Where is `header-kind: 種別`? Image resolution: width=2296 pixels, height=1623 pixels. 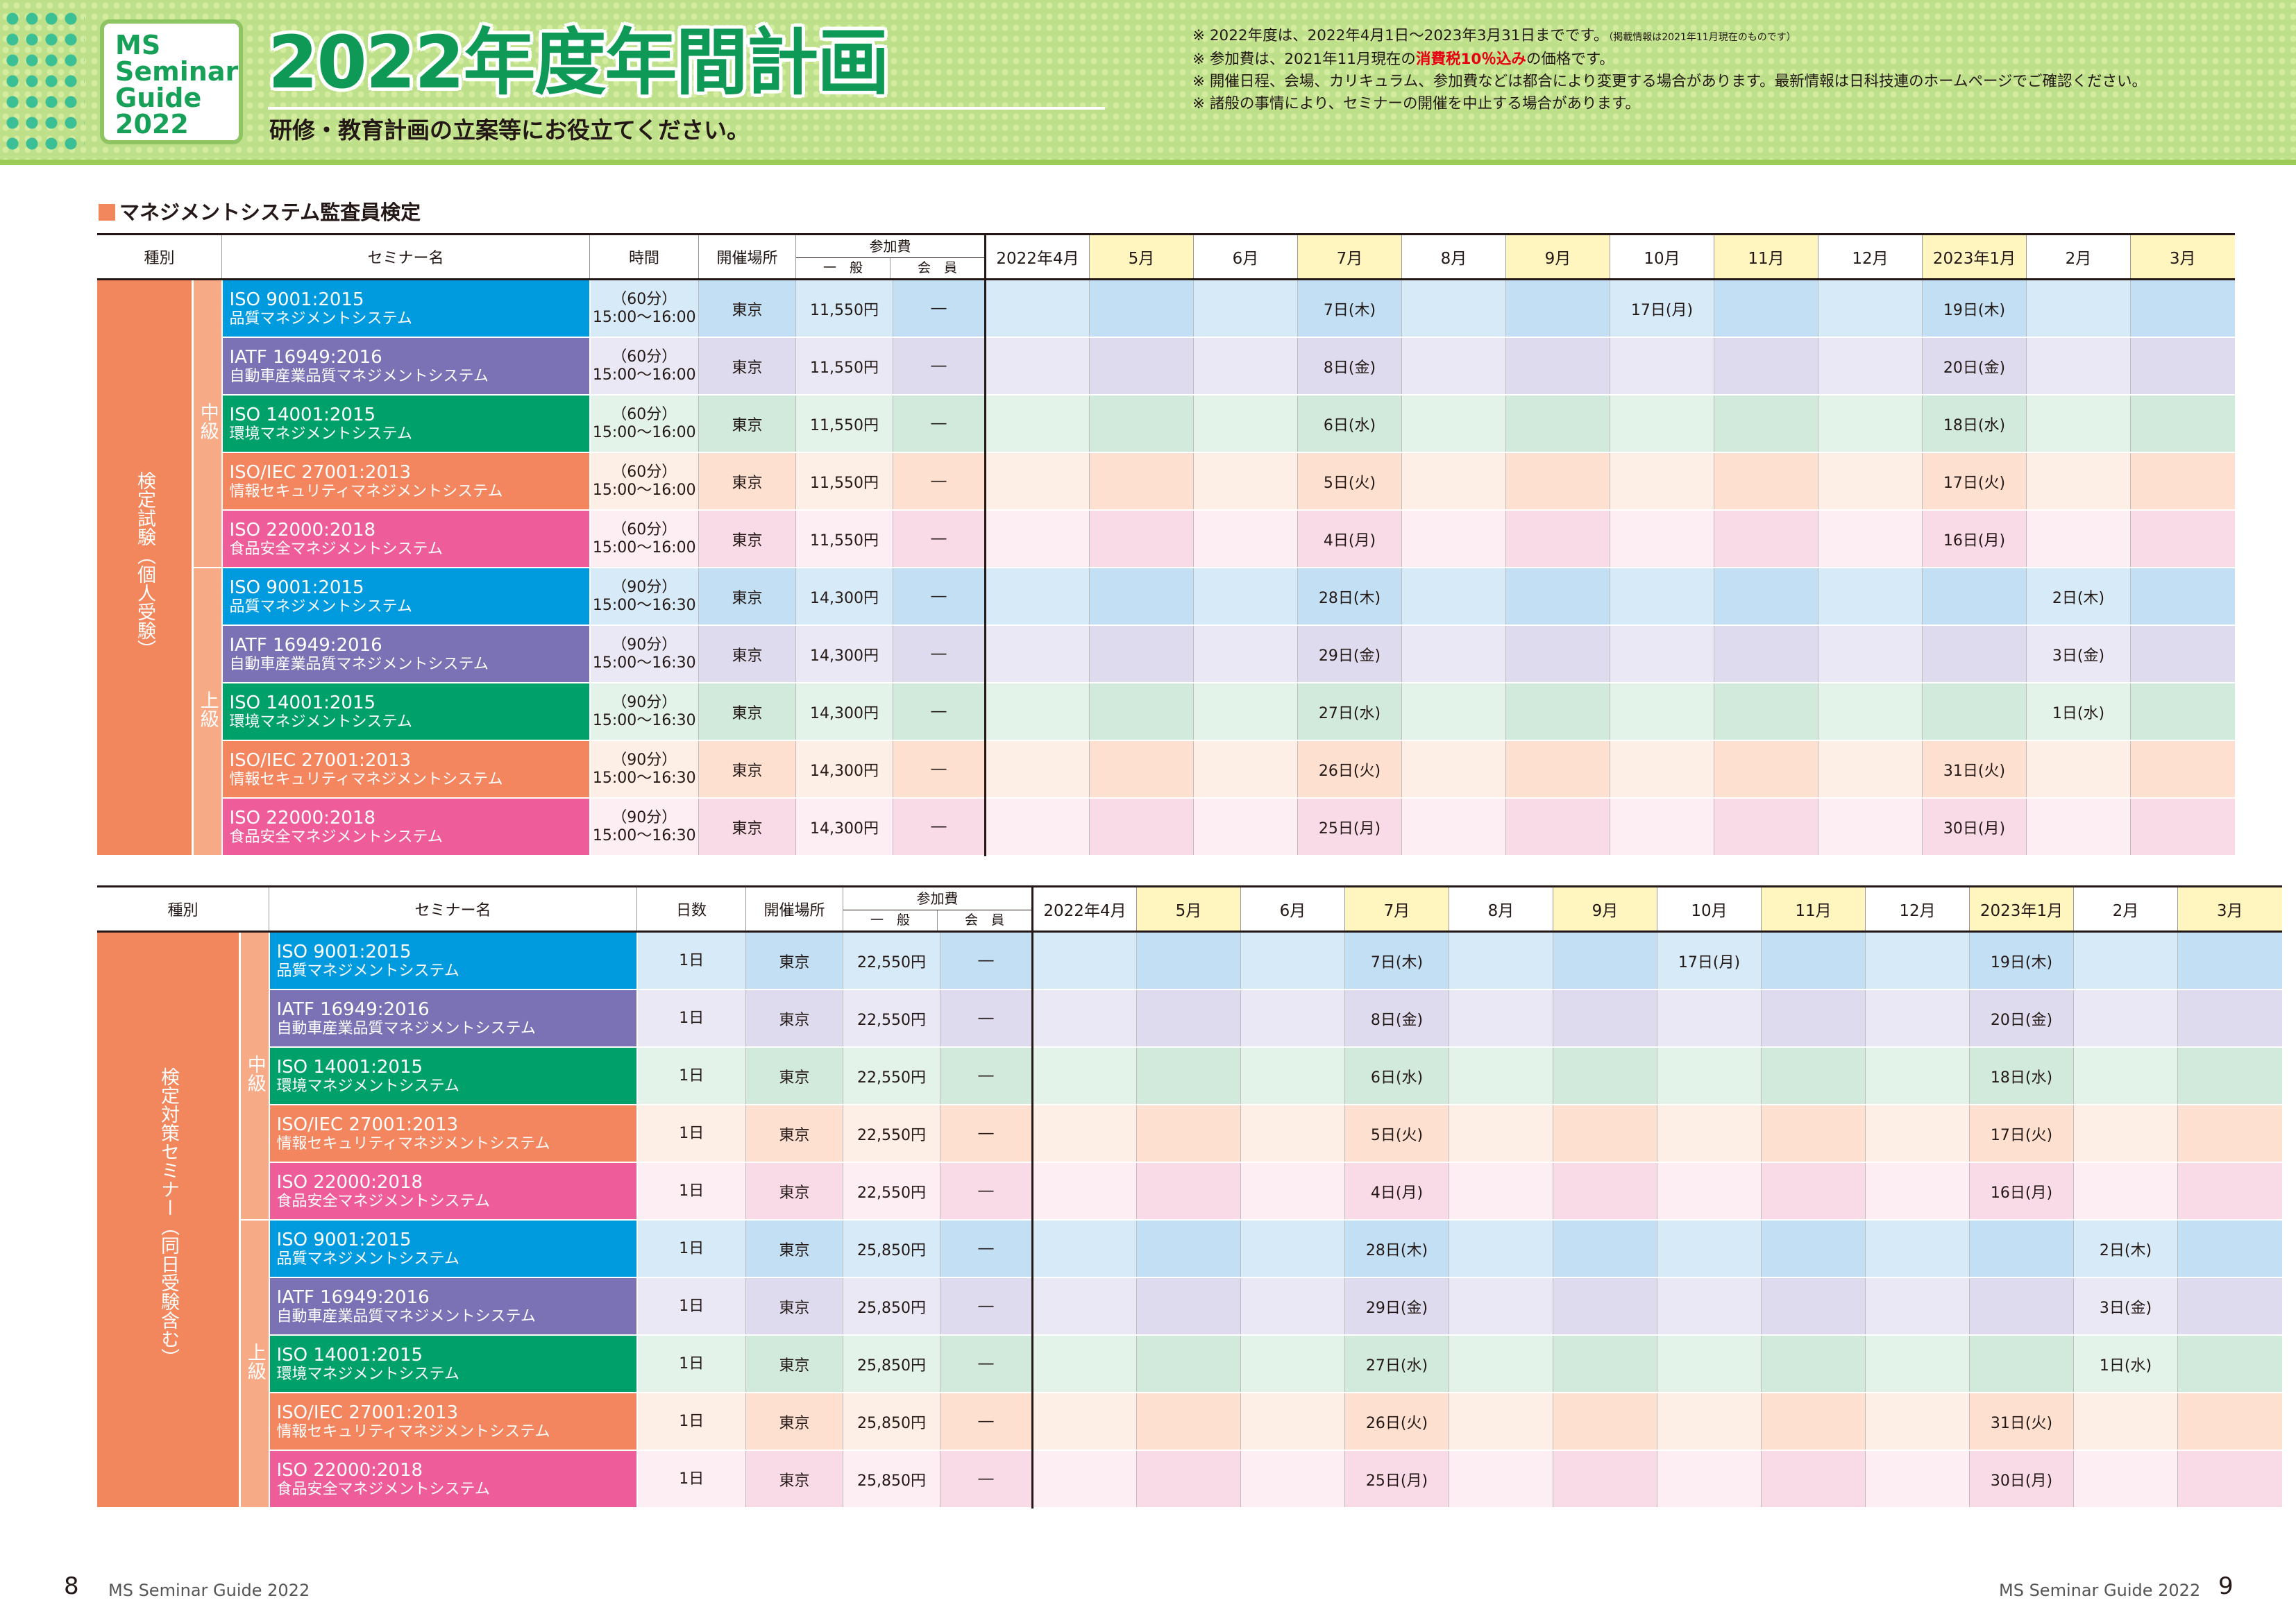
header-kind: 種別 is located at coordinates (159, 256).